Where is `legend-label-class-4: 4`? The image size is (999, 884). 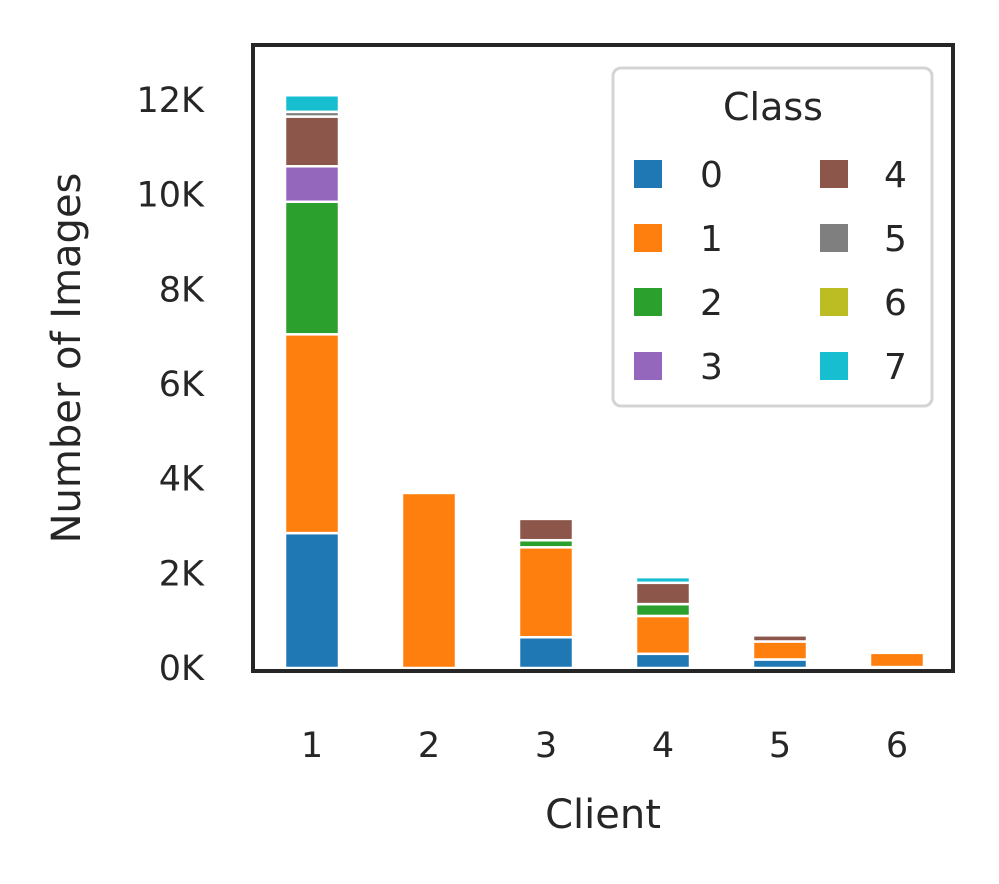
legend-label-class-4: 4 is located at coordinates (895, 175).